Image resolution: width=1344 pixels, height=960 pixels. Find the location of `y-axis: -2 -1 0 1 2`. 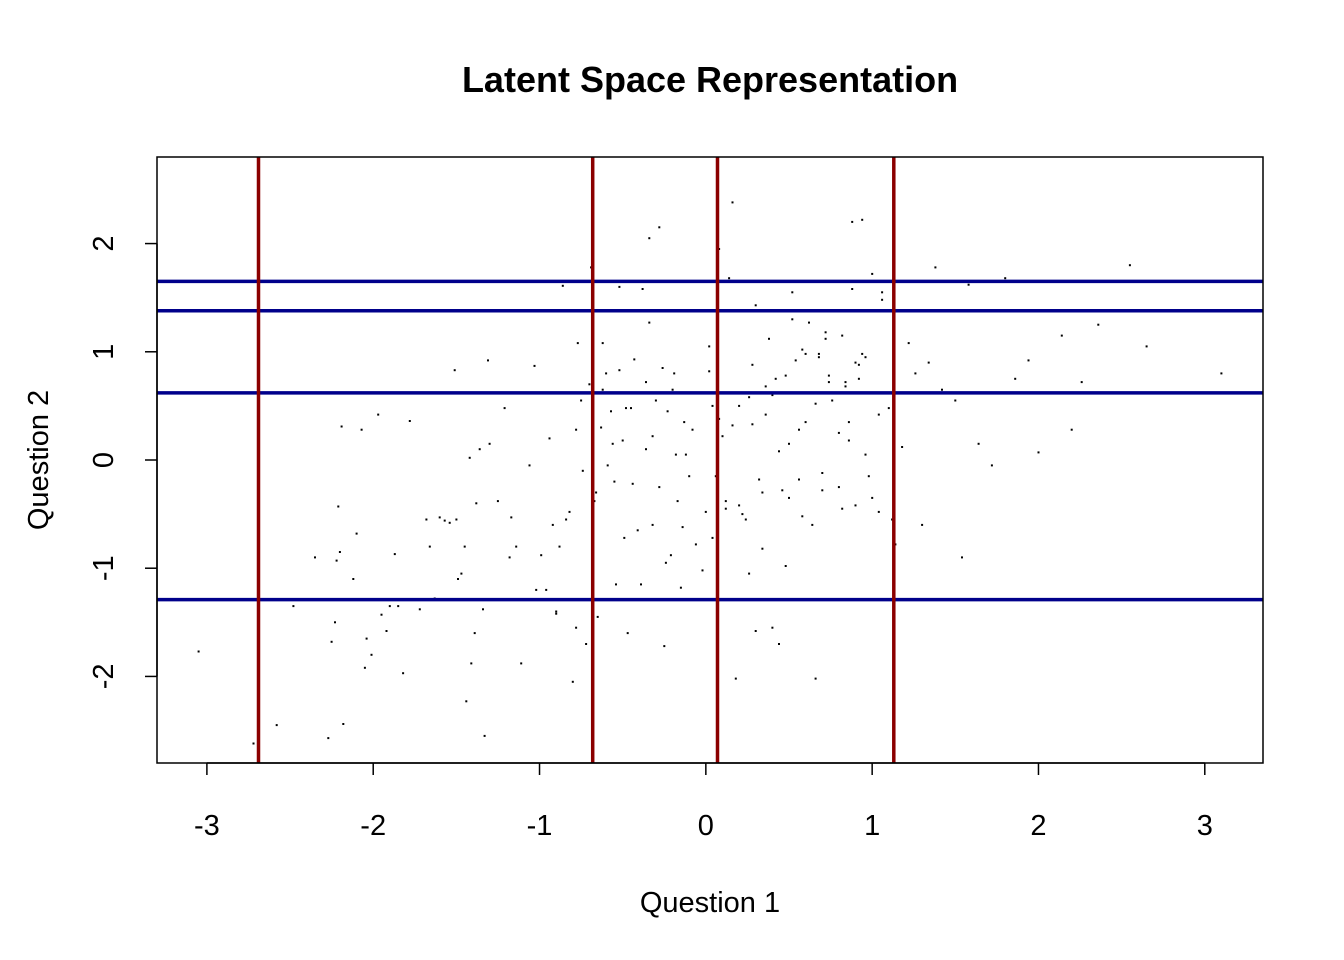

y-axis: -2 -1 0 1 2 is located at coordinates (123, 462).